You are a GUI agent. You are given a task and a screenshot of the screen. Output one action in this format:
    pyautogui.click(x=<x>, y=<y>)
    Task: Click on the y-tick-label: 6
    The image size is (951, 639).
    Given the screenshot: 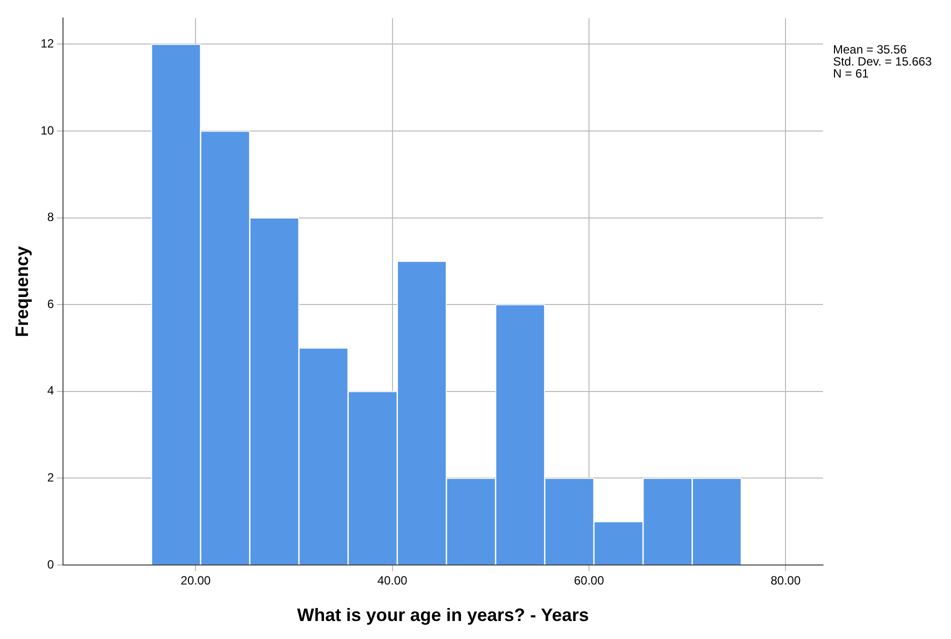 What is the action you would take?
    pyautogui.click(x=50, y=303)
    